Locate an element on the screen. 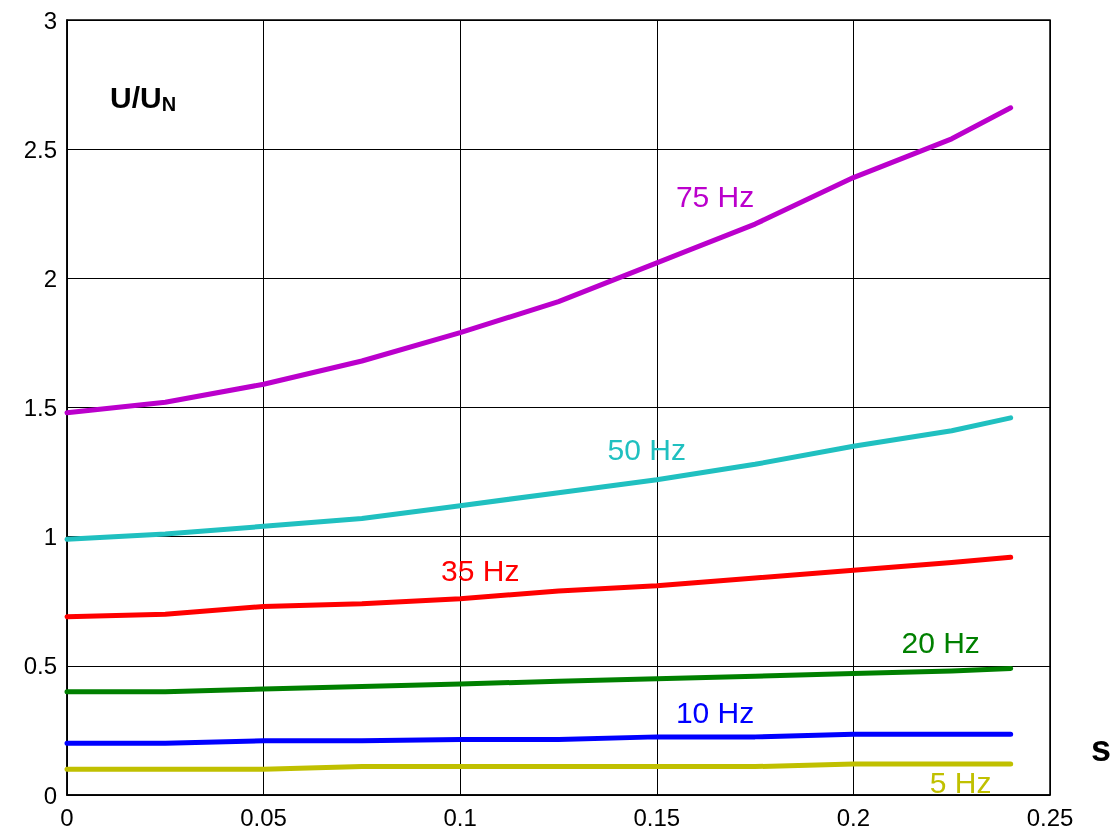  series-label: 5 Hz is located at coordinates (960, 782).